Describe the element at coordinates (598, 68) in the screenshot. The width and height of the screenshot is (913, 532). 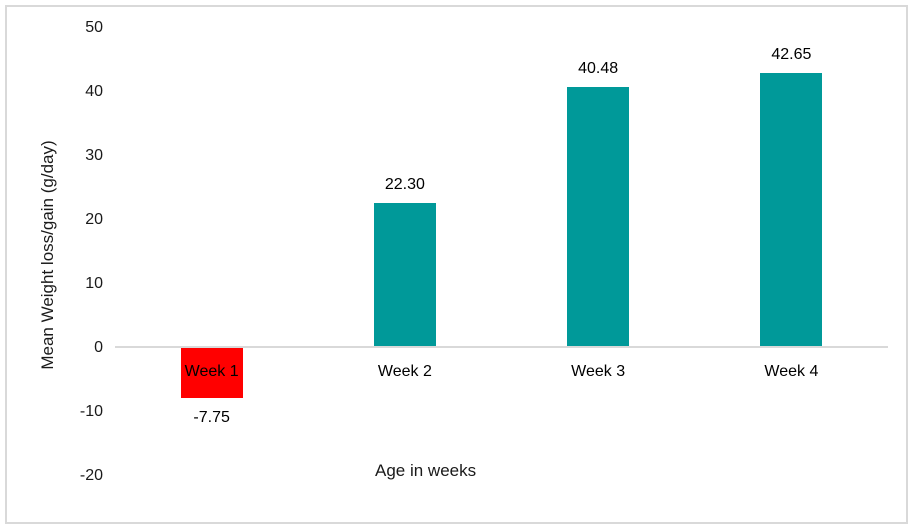
I see `value-label-week-3: 40.48` at that location.